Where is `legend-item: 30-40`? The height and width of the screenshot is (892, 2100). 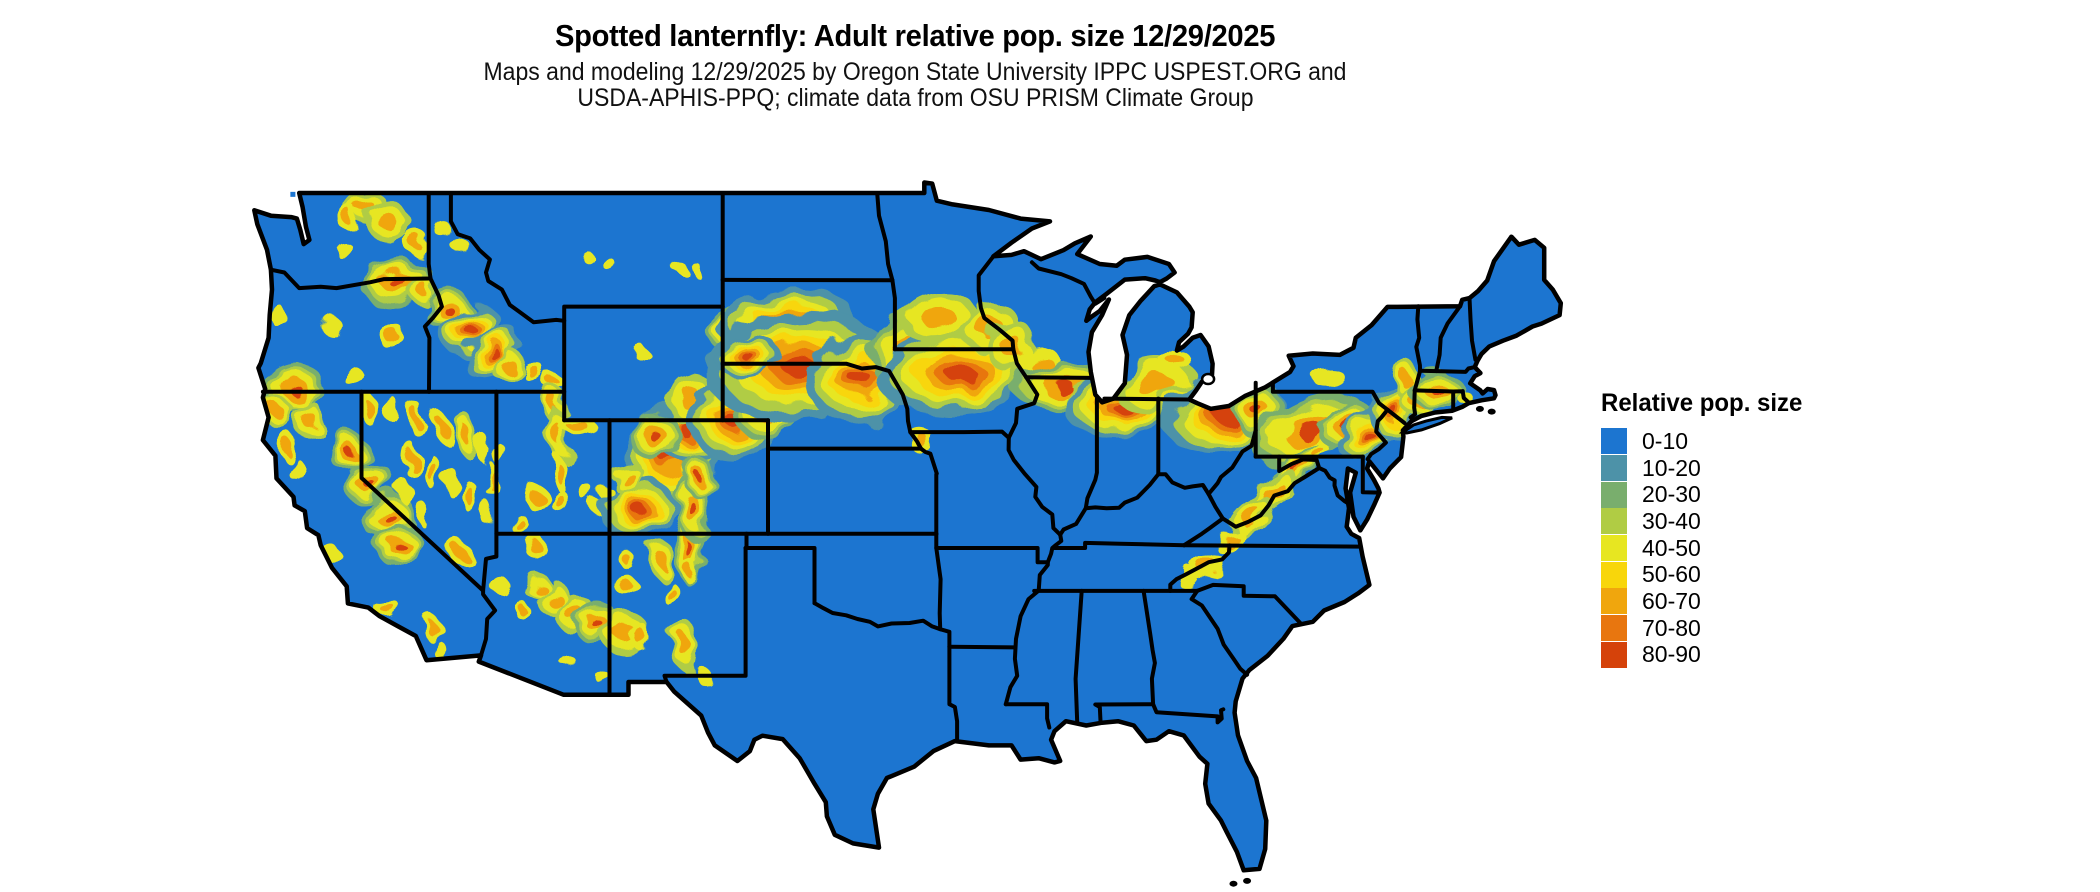
legend-item: 30-40 is located at coordinates (1706, 521).